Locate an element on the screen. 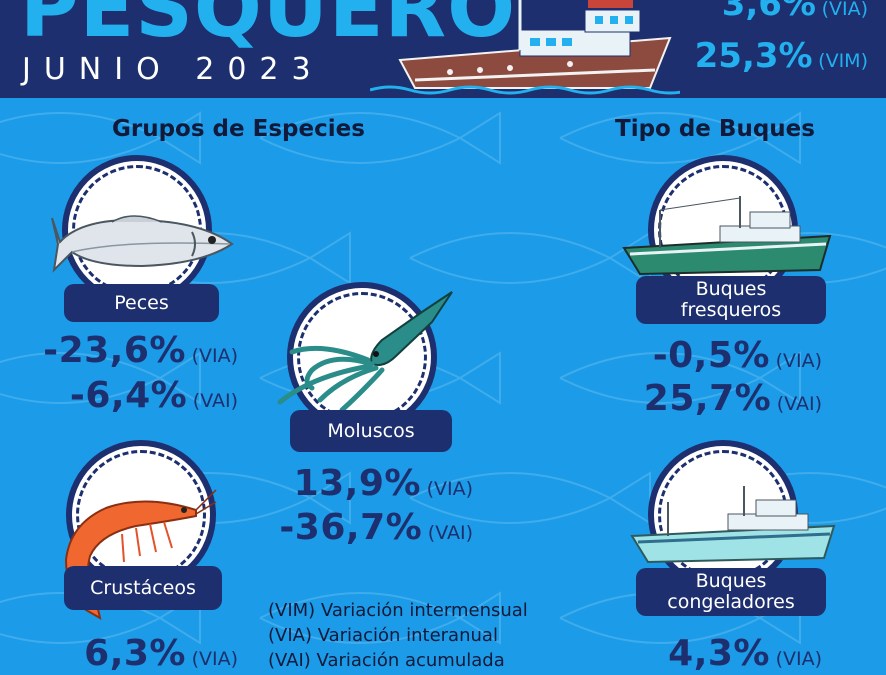 The width and height of the screenshot is (886, 675). fresqueros-stat-vai: 25,7% (VAI) is located at coordinates (733, 398).